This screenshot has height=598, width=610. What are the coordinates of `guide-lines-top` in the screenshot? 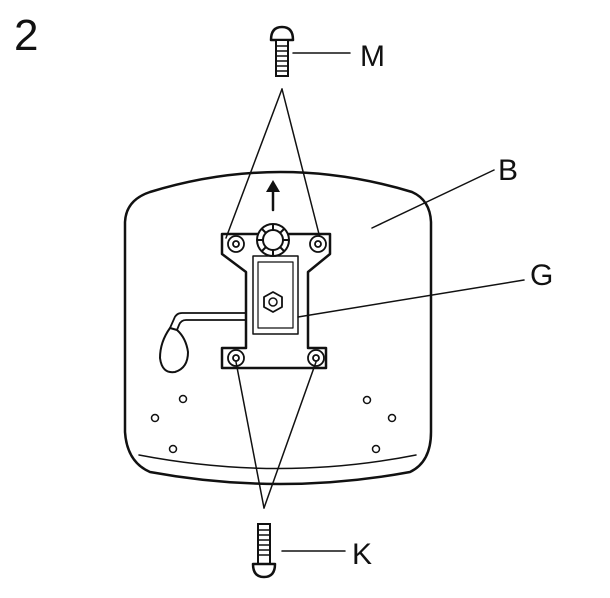 It's located at (273, 163).